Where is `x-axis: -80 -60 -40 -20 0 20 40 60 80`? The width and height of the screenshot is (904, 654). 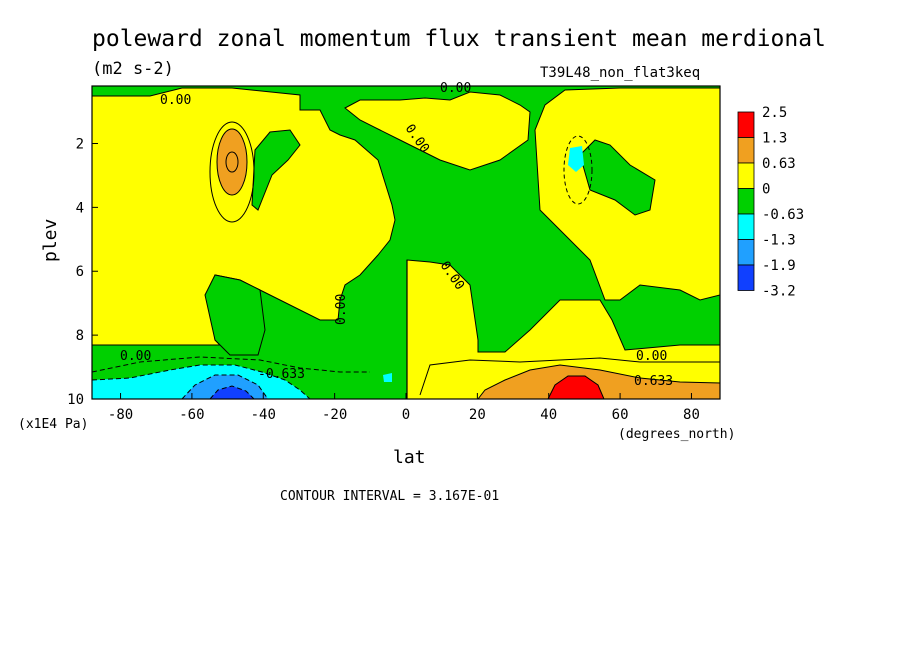 x-axis: -80 -60 -40 -20 0 20 40 60 80 is located at coordinates (404, 408).